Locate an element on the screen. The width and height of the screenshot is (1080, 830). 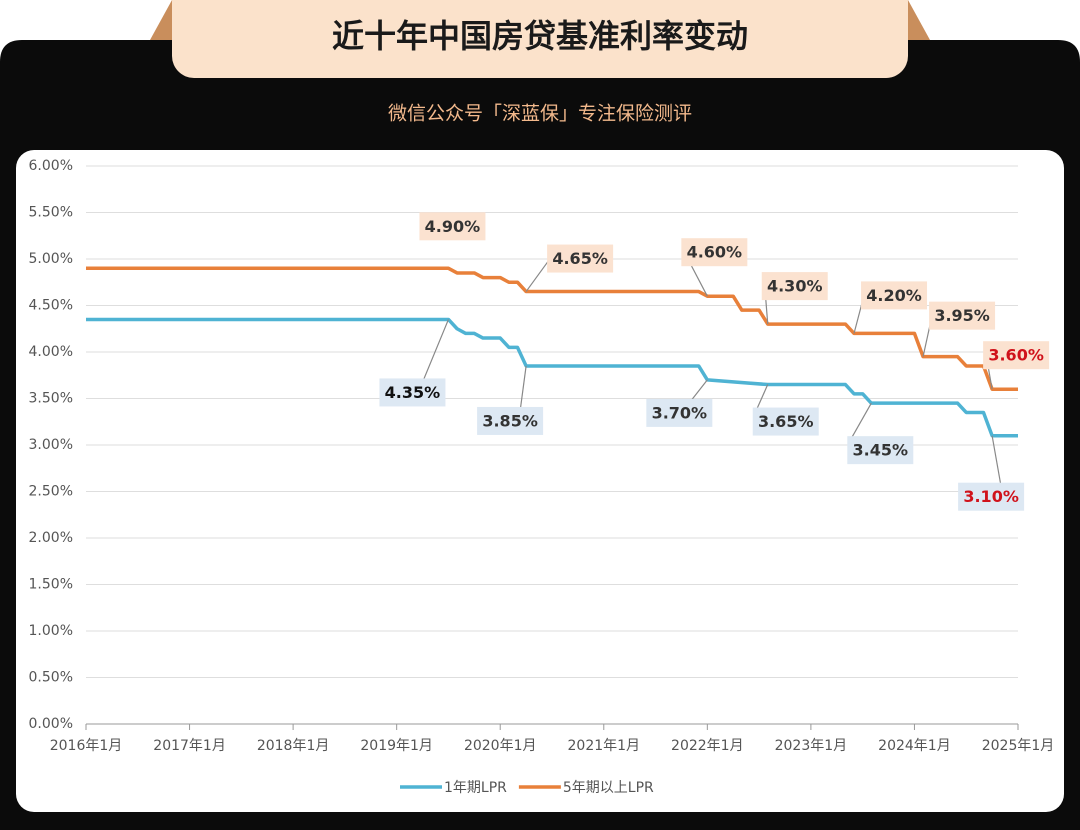
annotation-label: 3.65% is located at coordinates (786, 421).